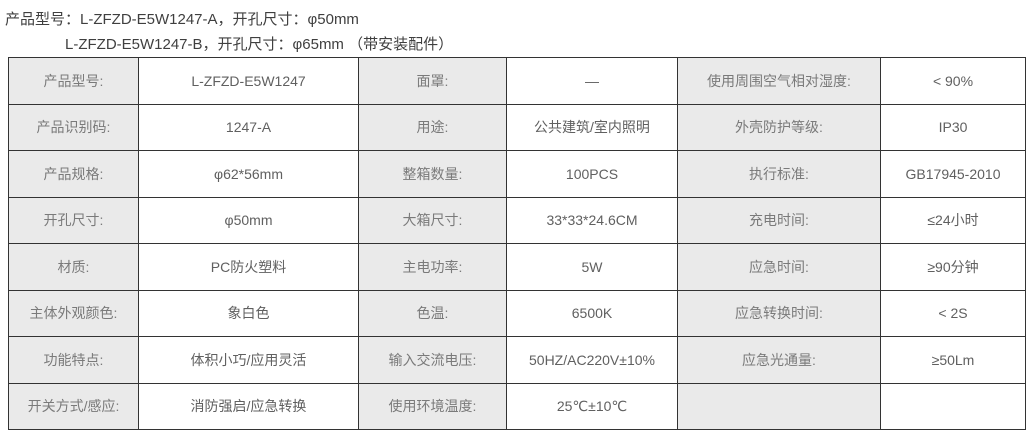 The image size is (1033, 438). I want to click on spec-label: 应急时间:, so click(779, 267).